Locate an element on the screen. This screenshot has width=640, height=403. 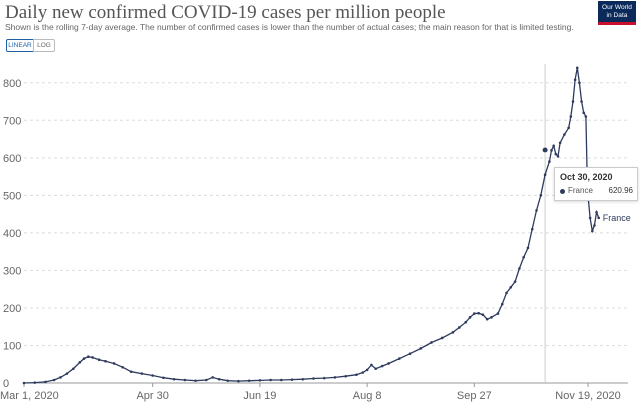
log-scale-button: LOG is located at coordinates (44, 45).